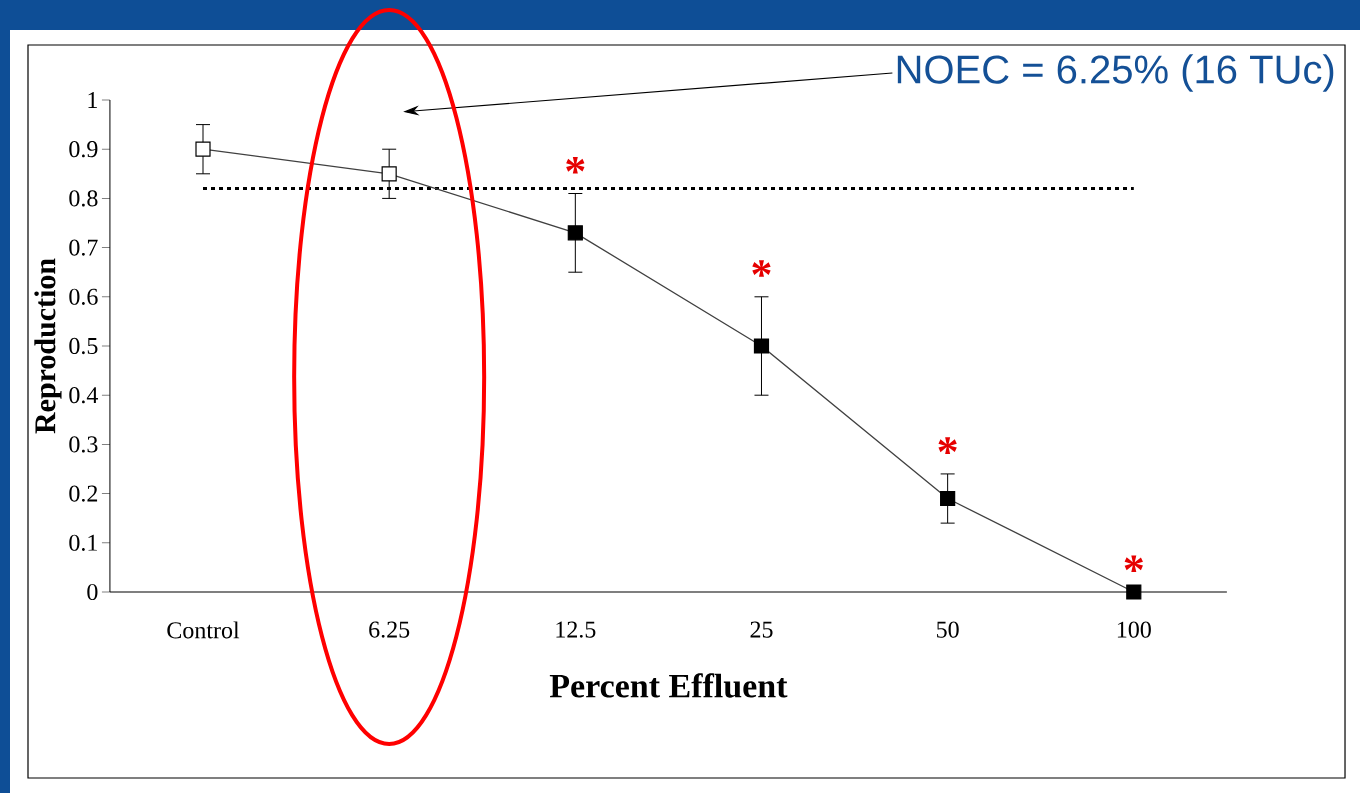 This screenshot has width=1360, height=793. Describe the element at coordinates (83, 198) in the screenshot. I see `y-tick-label: 0.8` at that location.